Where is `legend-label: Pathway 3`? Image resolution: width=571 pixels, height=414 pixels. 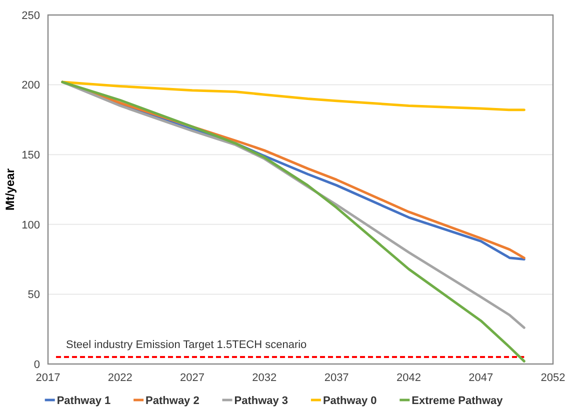 legend-label: Pathway 3 is located at coordinates (261, 401).